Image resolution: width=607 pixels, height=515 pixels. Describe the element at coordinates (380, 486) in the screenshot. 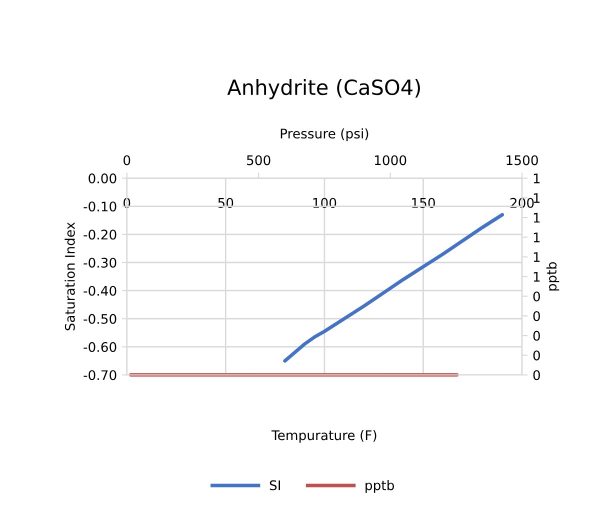

I see `legend-label: pptb` at that location.